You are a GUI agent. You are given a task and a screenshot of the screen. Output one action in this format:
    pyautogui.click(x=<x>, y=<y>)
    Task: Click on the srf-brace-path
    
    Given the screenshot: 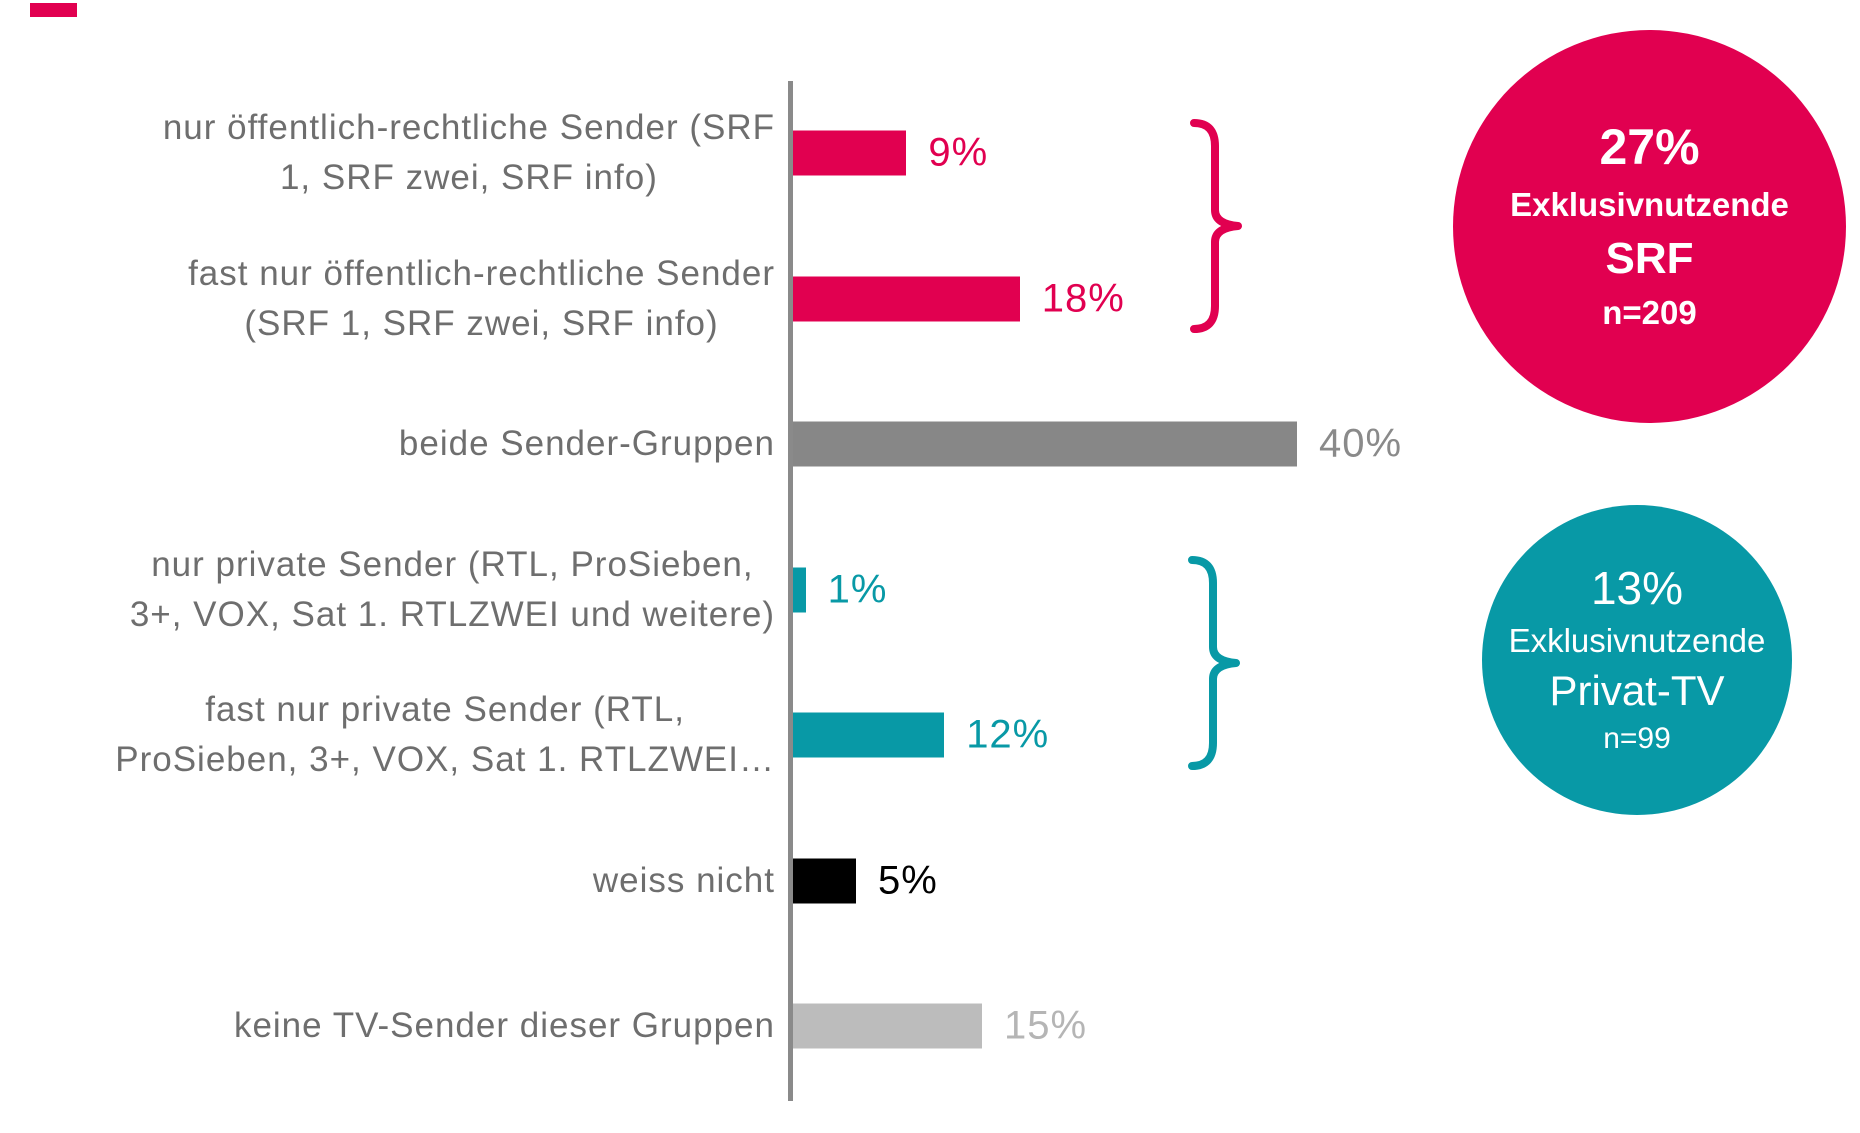 What is the action you would take?
    pyautogui.click(x=1216, y=226)
    